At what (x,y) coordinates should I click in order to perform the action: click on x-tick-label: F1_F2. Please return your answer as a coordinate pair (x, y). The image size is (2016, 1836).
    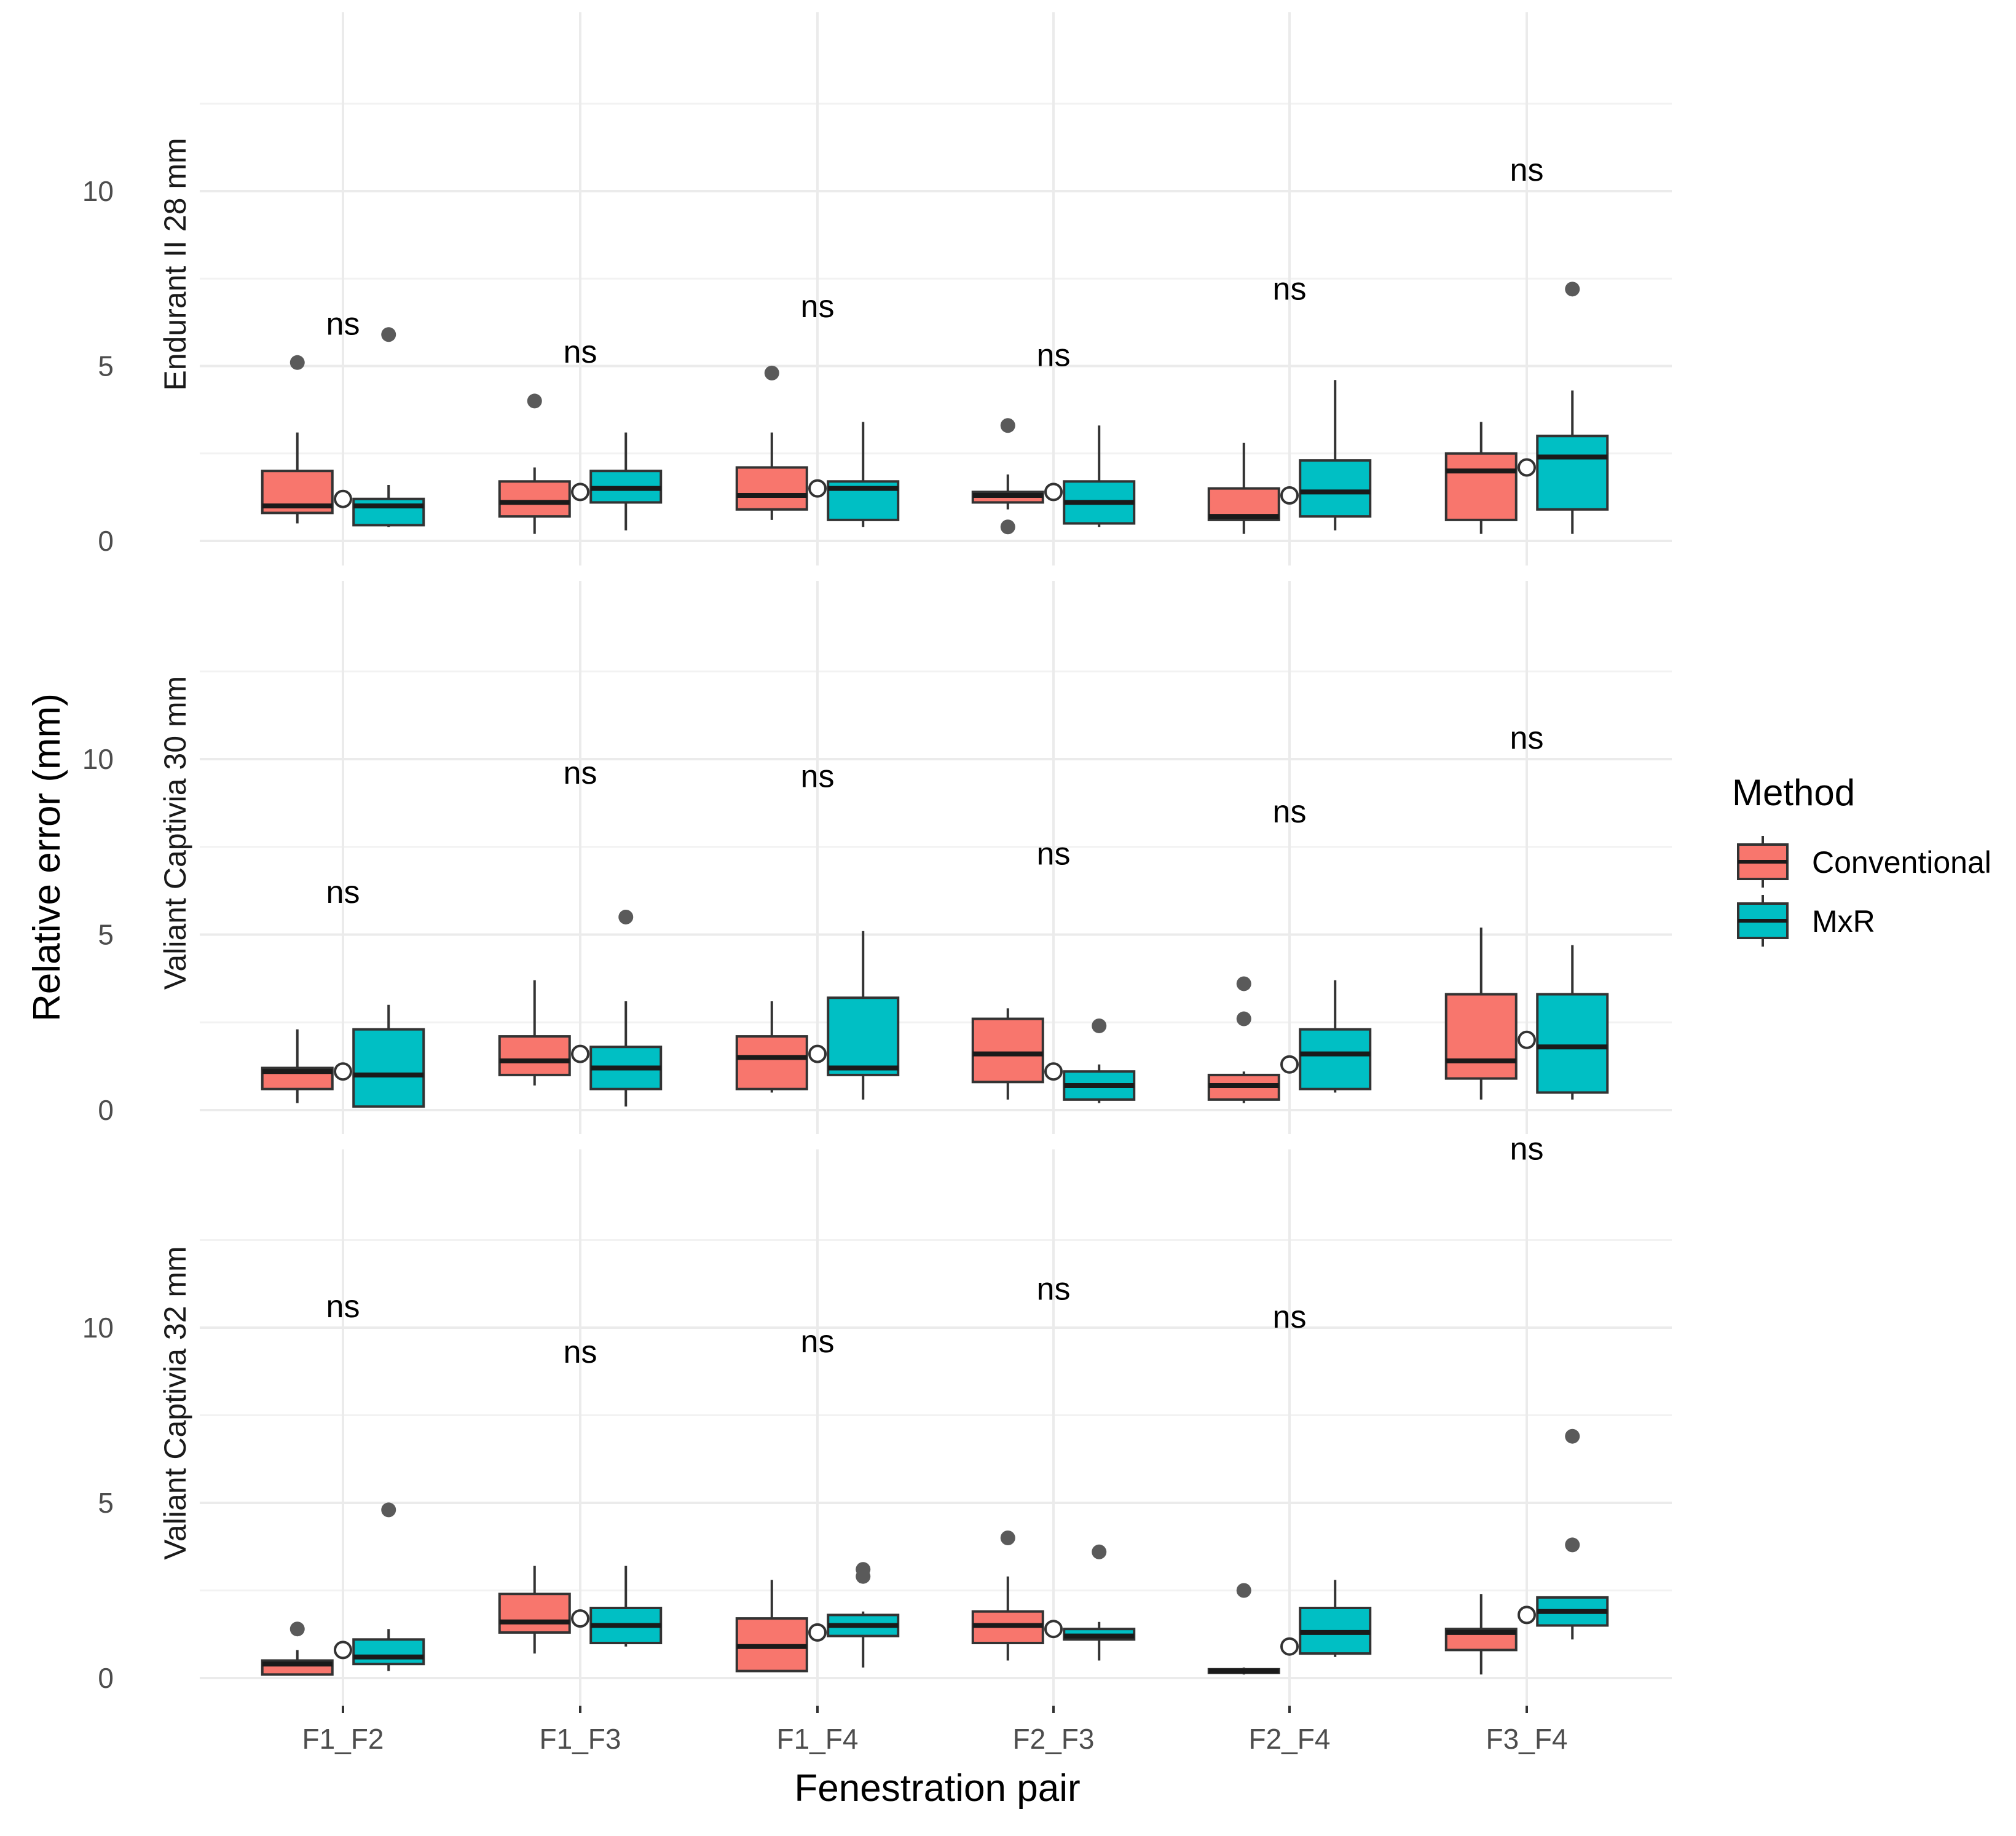
    Looking at the image, I should click on (343, 1739).